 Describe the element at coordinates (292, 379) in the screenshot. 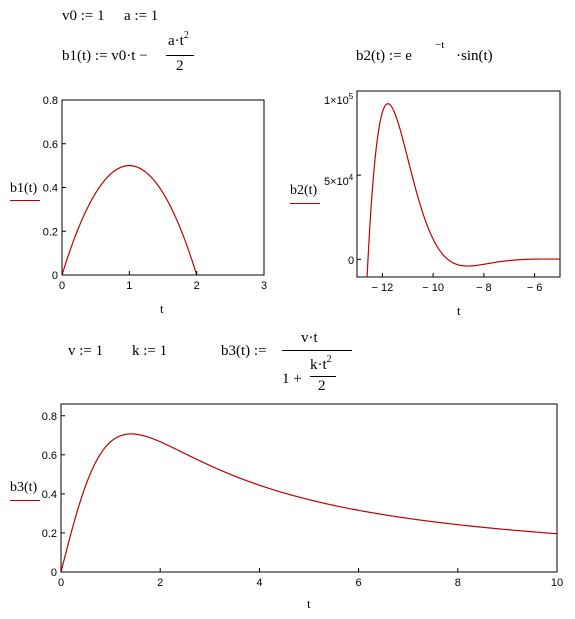

I see `b3-den-prefix: 1 +` at that location.